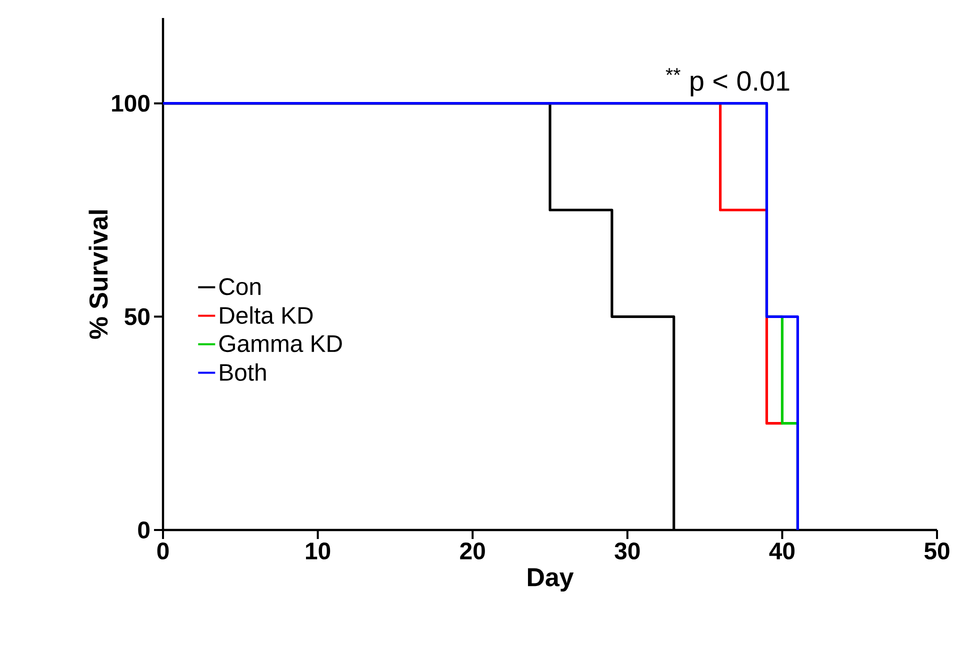  Describe the element at coordinates (782, 551) in the screenshot. I see `x-tick-label: 40` at that location.